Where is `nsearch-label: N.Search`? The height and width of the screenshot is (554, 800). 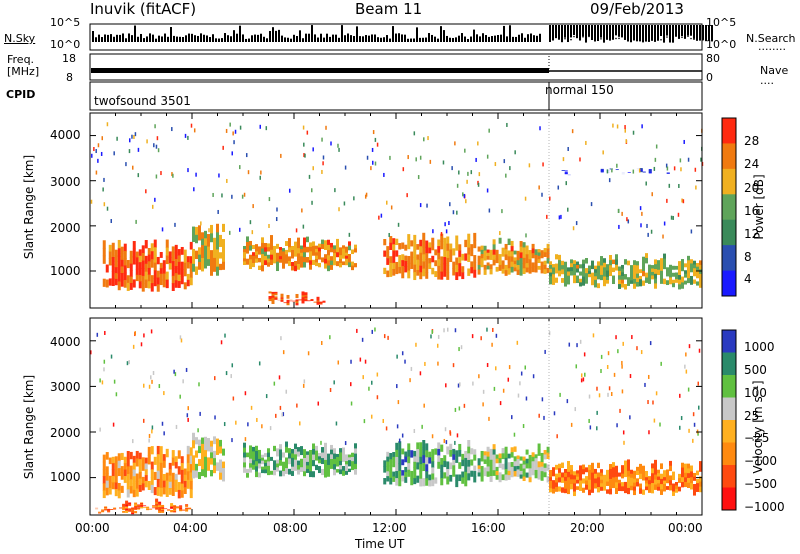
nsearch-label: N.Search is located at coordinates (771, 38).